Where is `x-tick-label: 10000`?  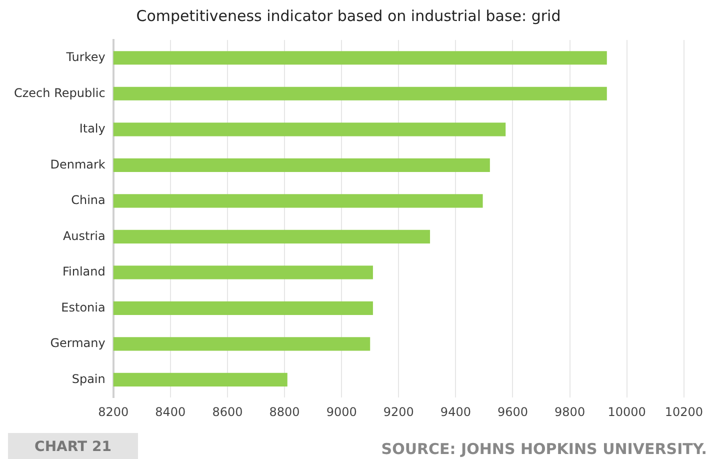 x-tick-label: 10000 is located at coordinates (627, 411).